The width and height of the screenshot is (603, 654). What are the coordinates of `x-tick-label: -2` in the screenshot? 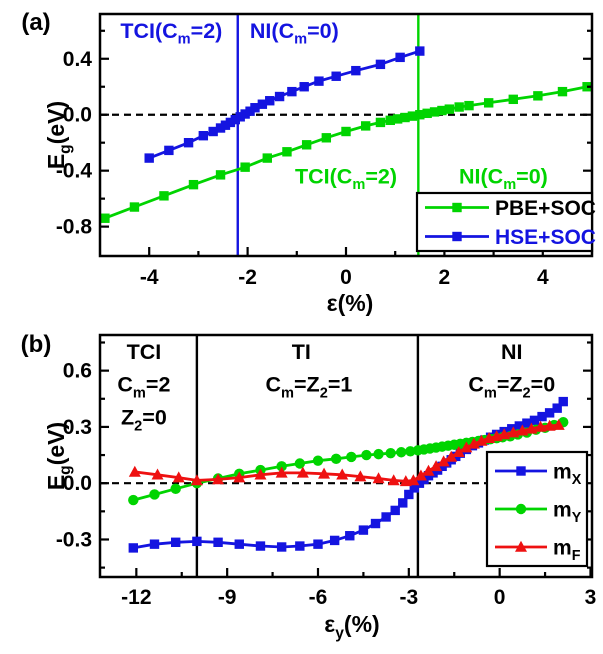 It's located at (247, 277).